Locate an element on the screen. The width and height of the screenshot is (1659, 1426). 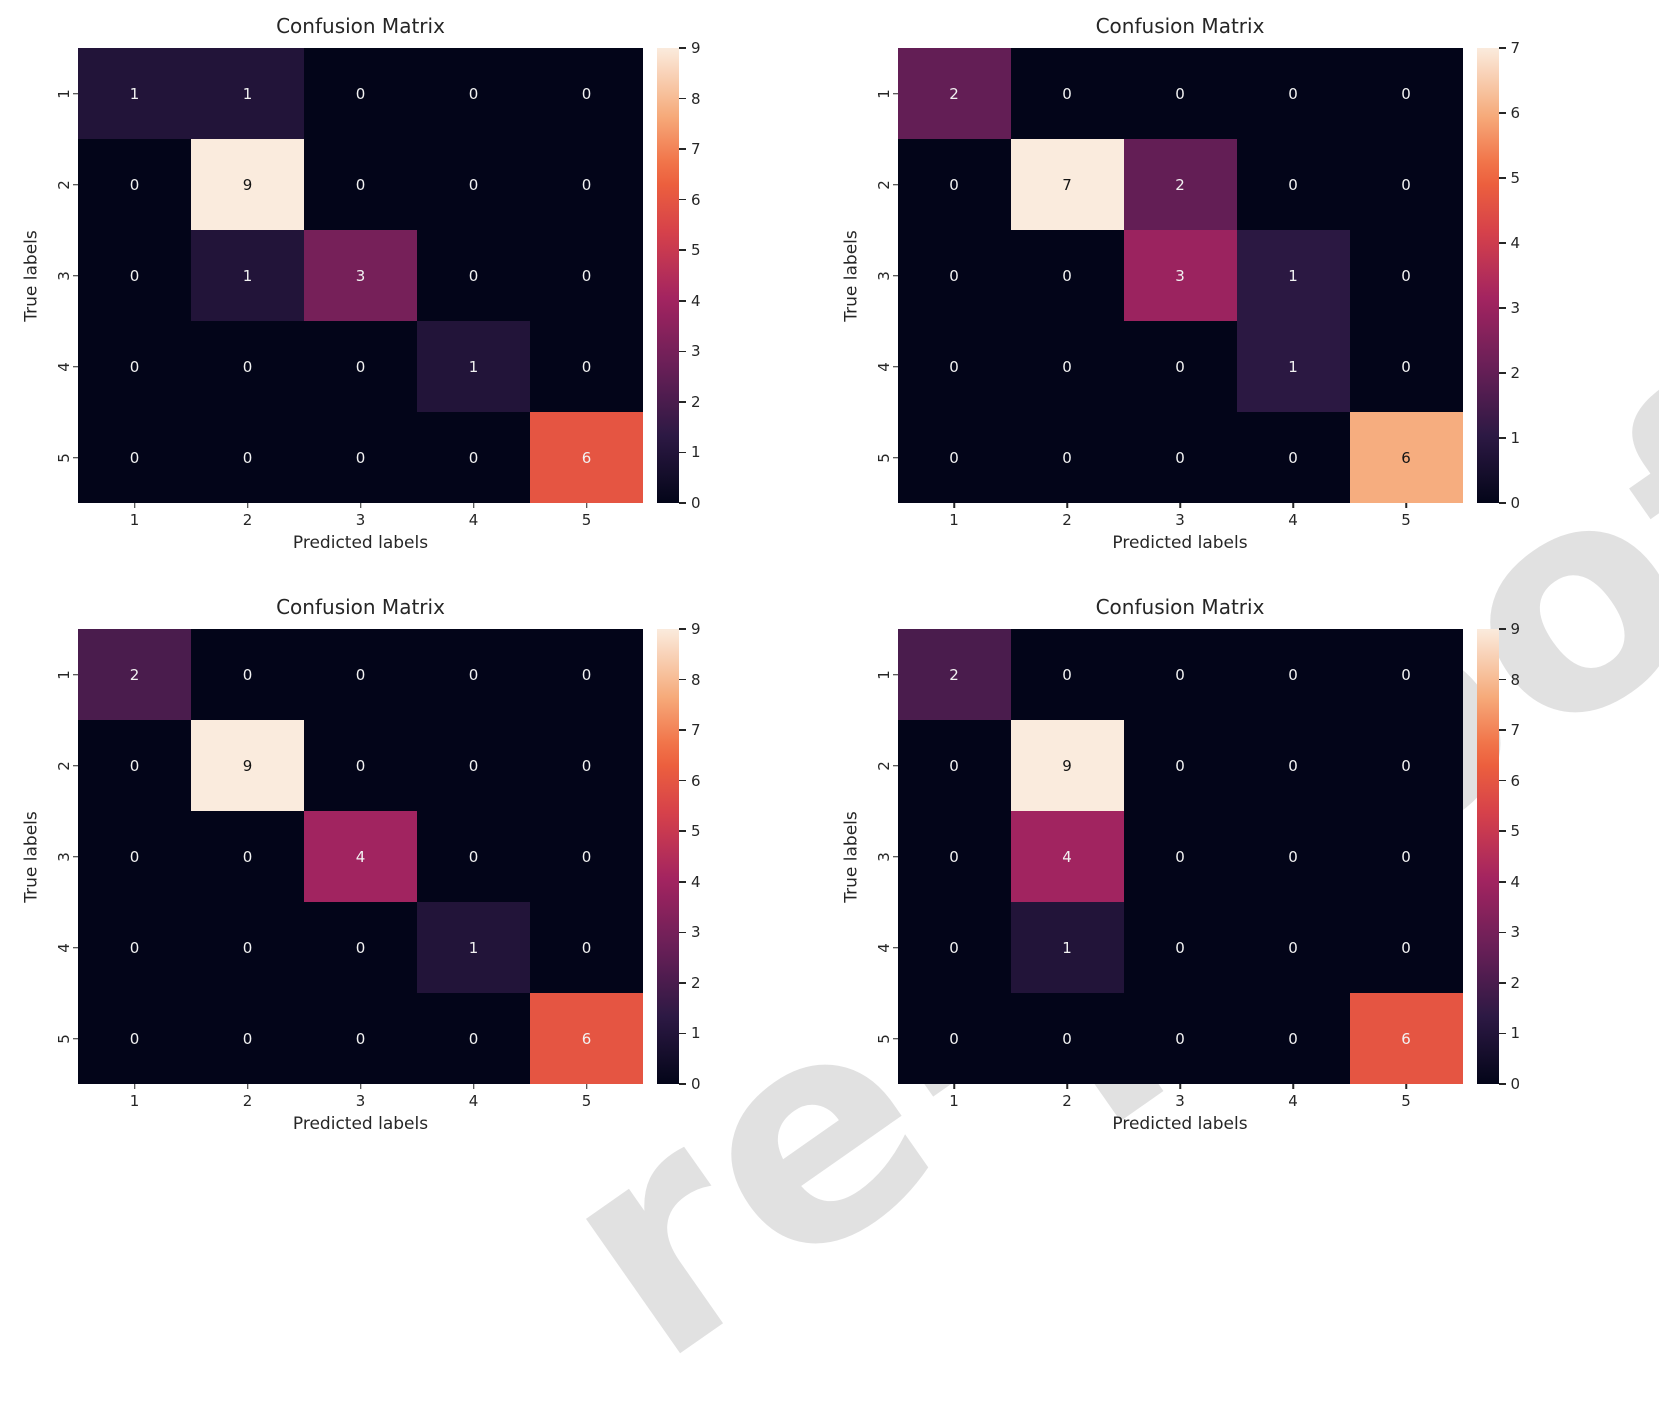
colorbar-tick-label: 1 is located at coordinates (1510, 438).